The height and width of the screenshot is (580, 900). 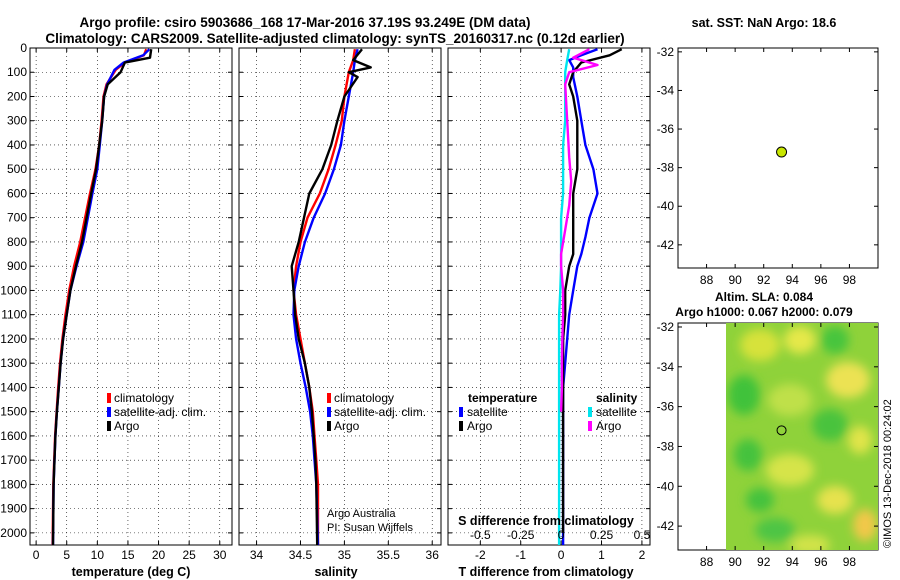 What do you see at coordinates (520, 555) in the screenshot?
I see `xtick-label: -1` at bounding box center [520, 555].